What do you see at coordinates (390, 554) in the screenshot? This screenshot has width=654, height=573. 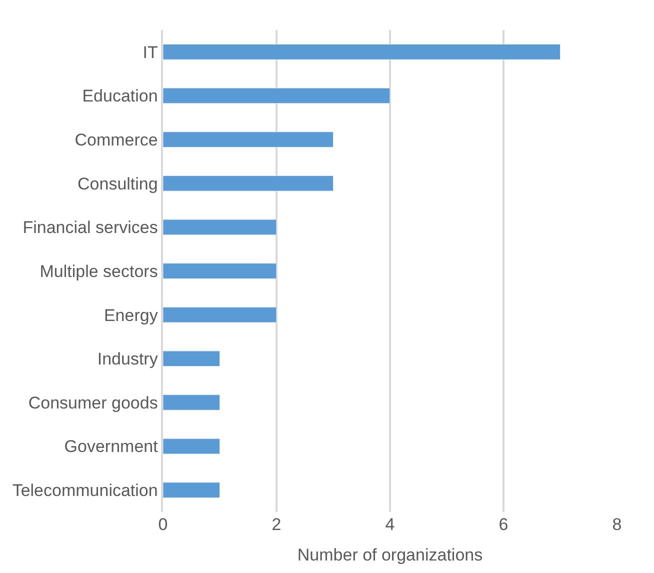 I see `x-axis-title: Number of organizations` at bounding box center [390, 554].